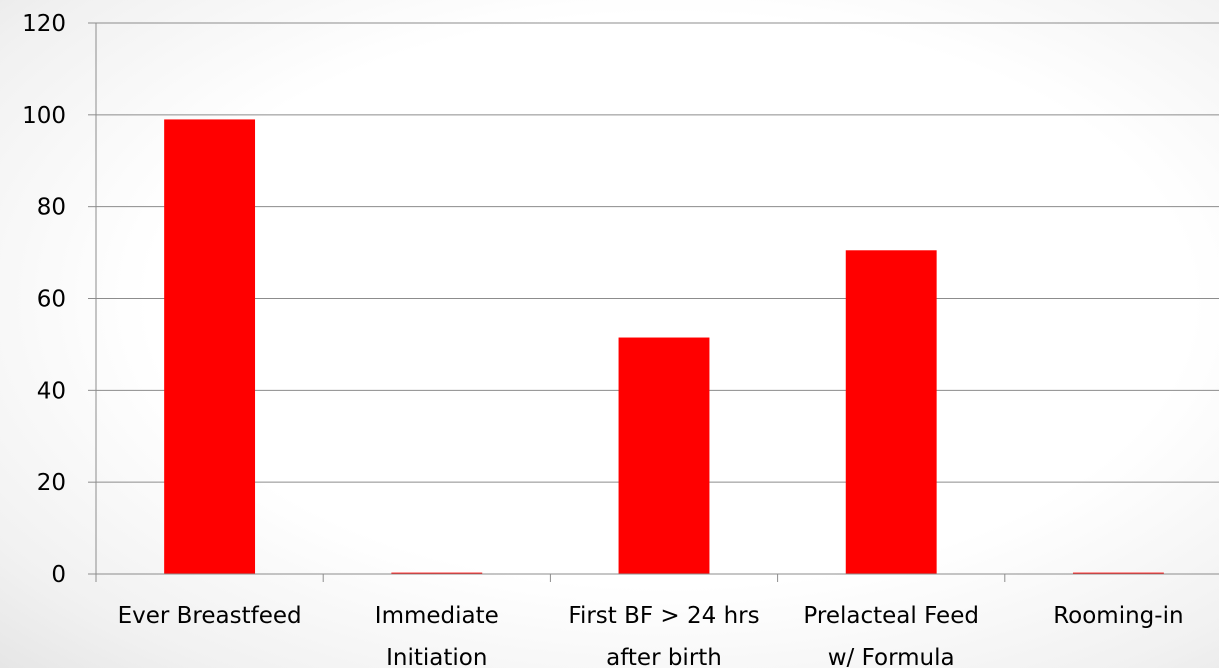 The width and height of the screenshot is (1219, 668). Describe the element at coordinates (44, 116) in the screenshot. I see `y-tick-label: 100` at that location.